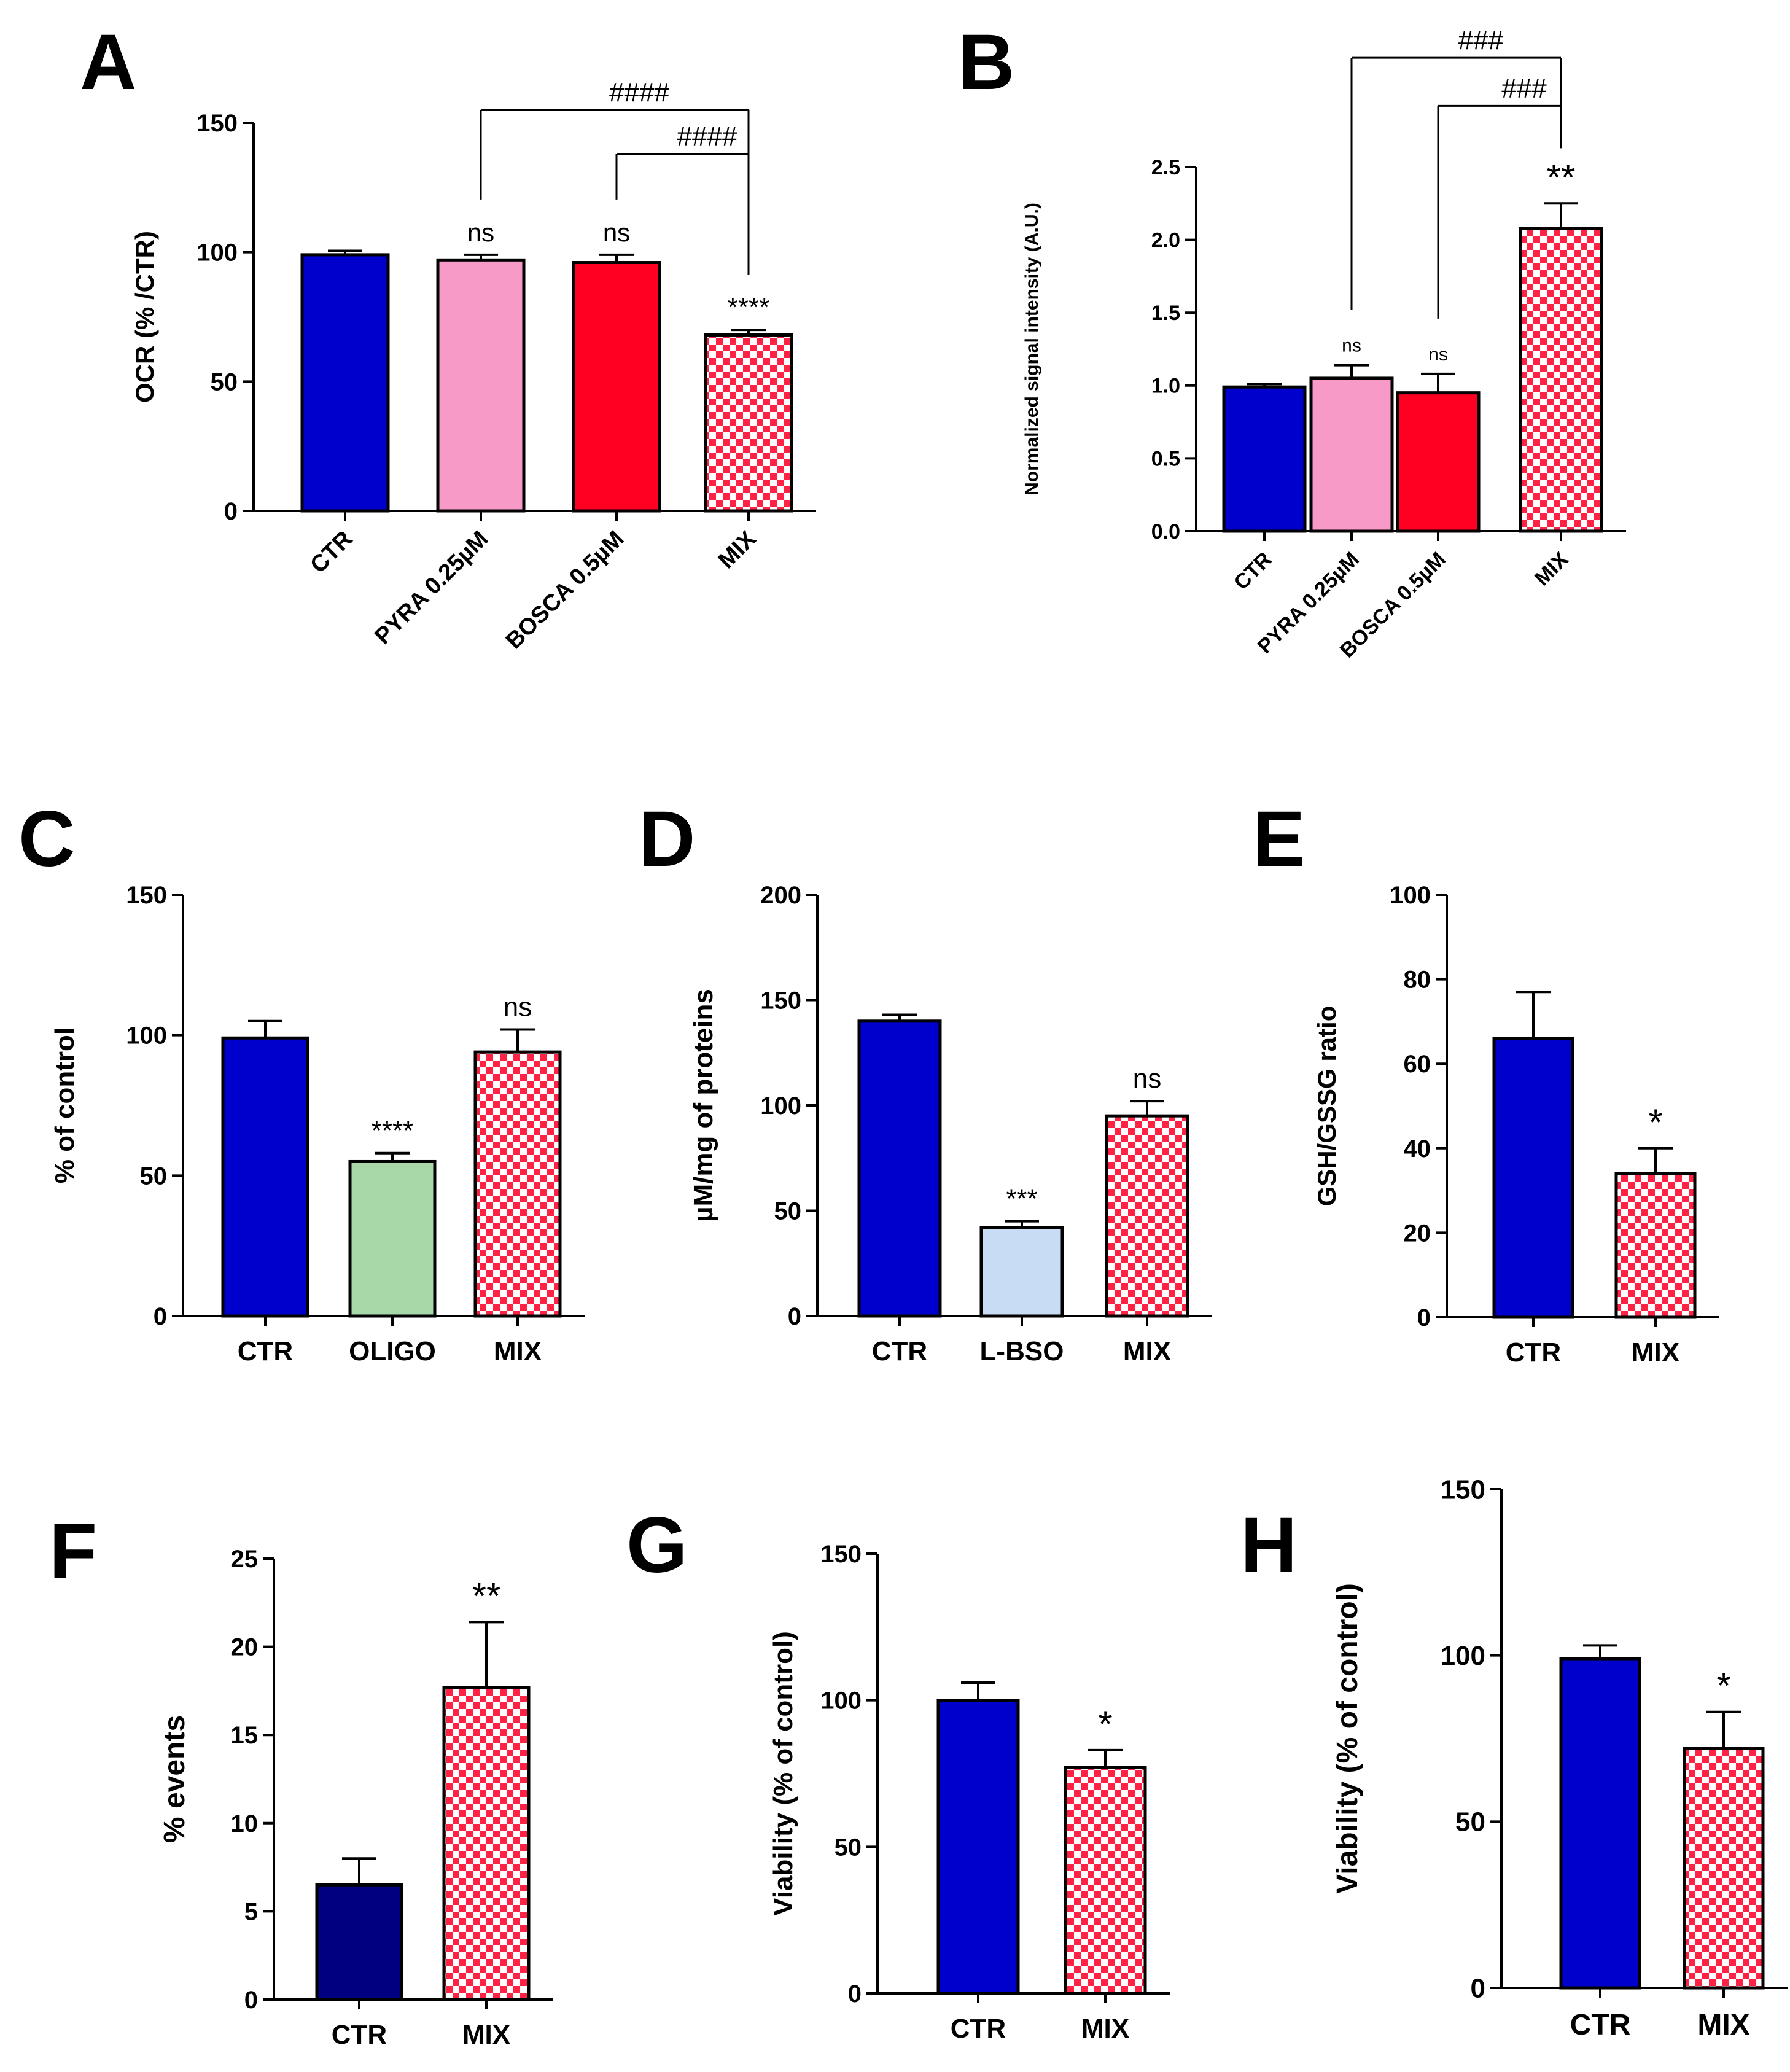  Describe the element at coordinates (108, 62) in the screenshot. I see `panel-letter: A` at that location.